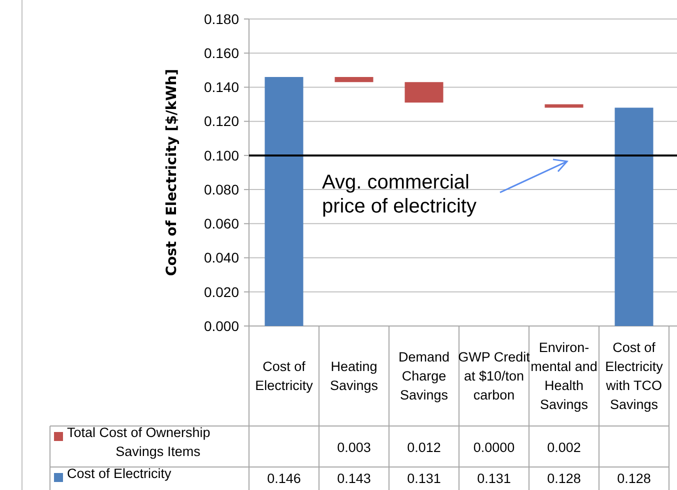 The width and height of the screenshot is (677, 490). Describe the element at coordinates (564, 376) in the screenshot. I see `x-tick-label: Environ-mental and Health Savings` at that location.